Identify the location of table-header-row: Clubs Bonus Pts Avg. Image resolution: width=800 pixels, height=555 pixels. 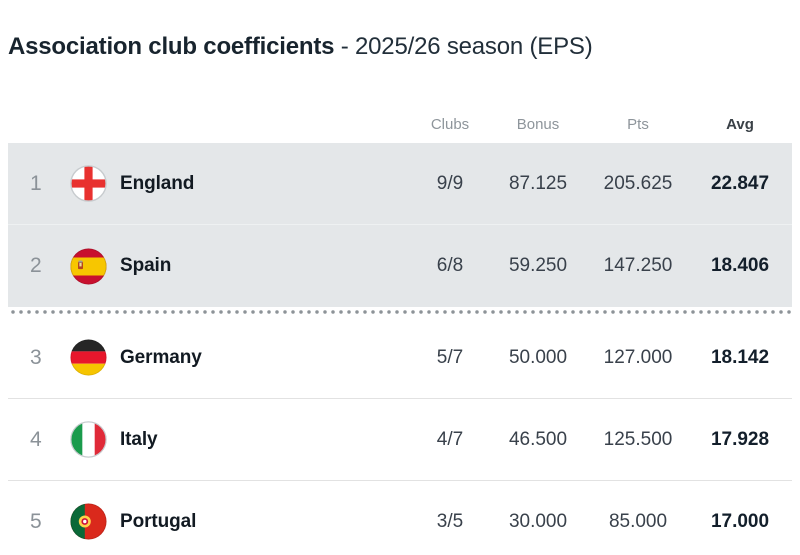
(400, 121).